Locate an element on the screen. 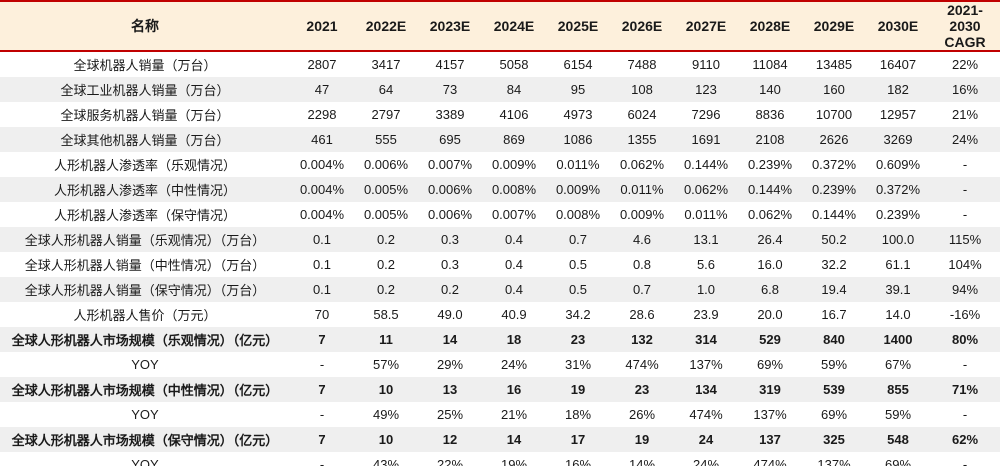  cell-value: 100.0 is located at coordinates (898, 240).